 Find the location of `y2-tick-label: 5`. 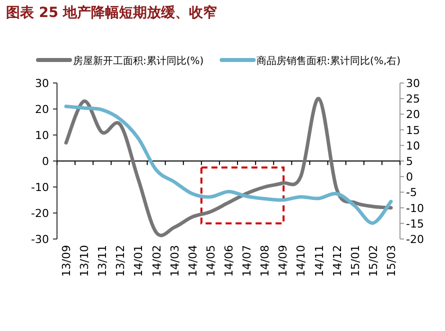

y2-tick-label: 5 is located at coordinates (409, 161).